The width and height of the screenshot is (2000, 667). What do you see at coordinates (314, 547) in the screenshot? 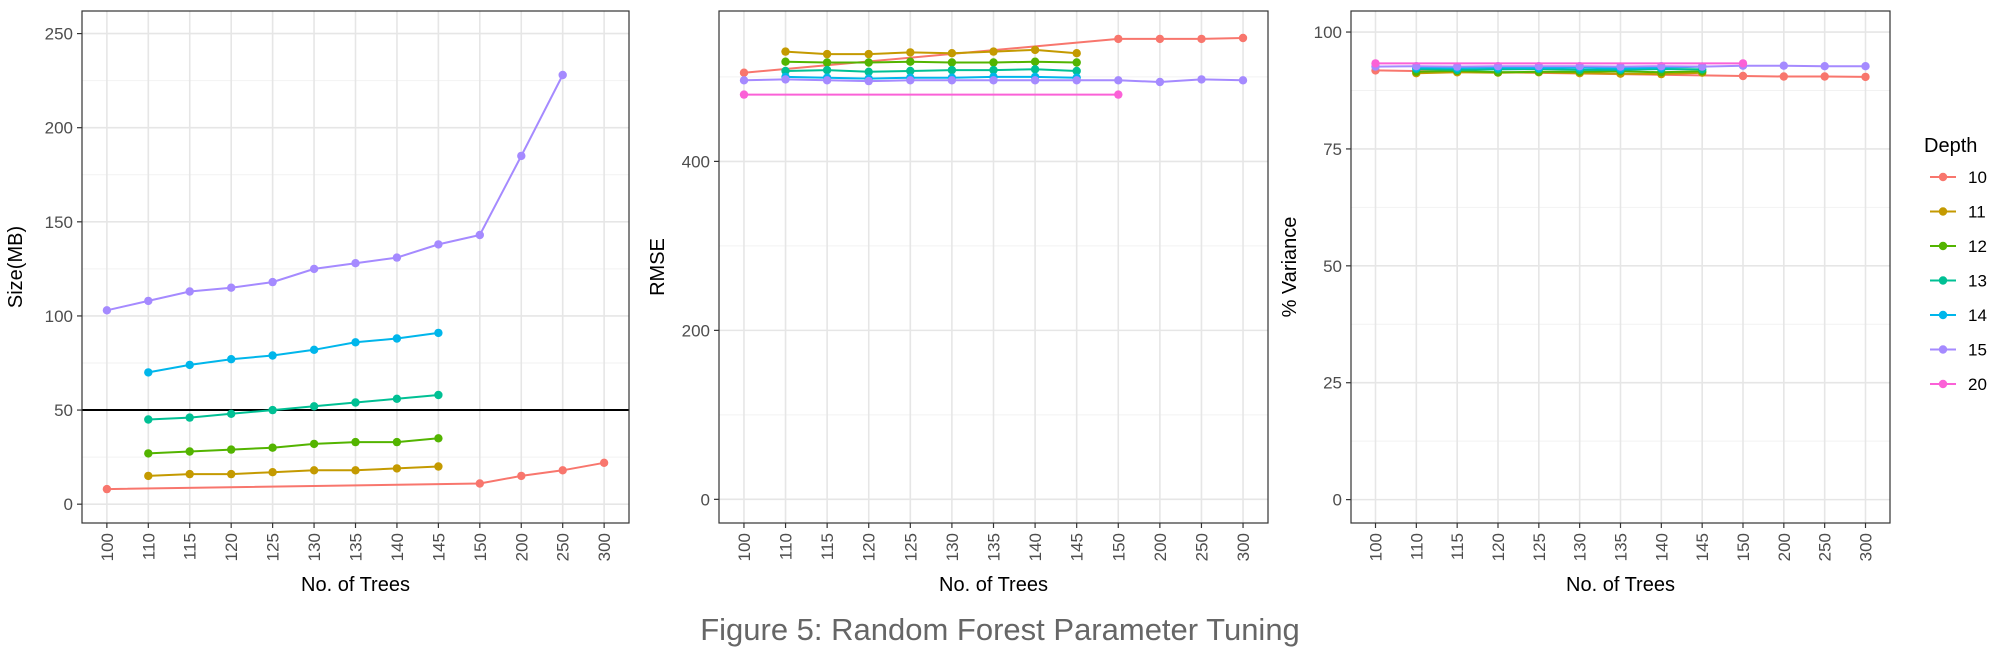
I see `x-tick-label: 130` at bounding box center [314, 547].